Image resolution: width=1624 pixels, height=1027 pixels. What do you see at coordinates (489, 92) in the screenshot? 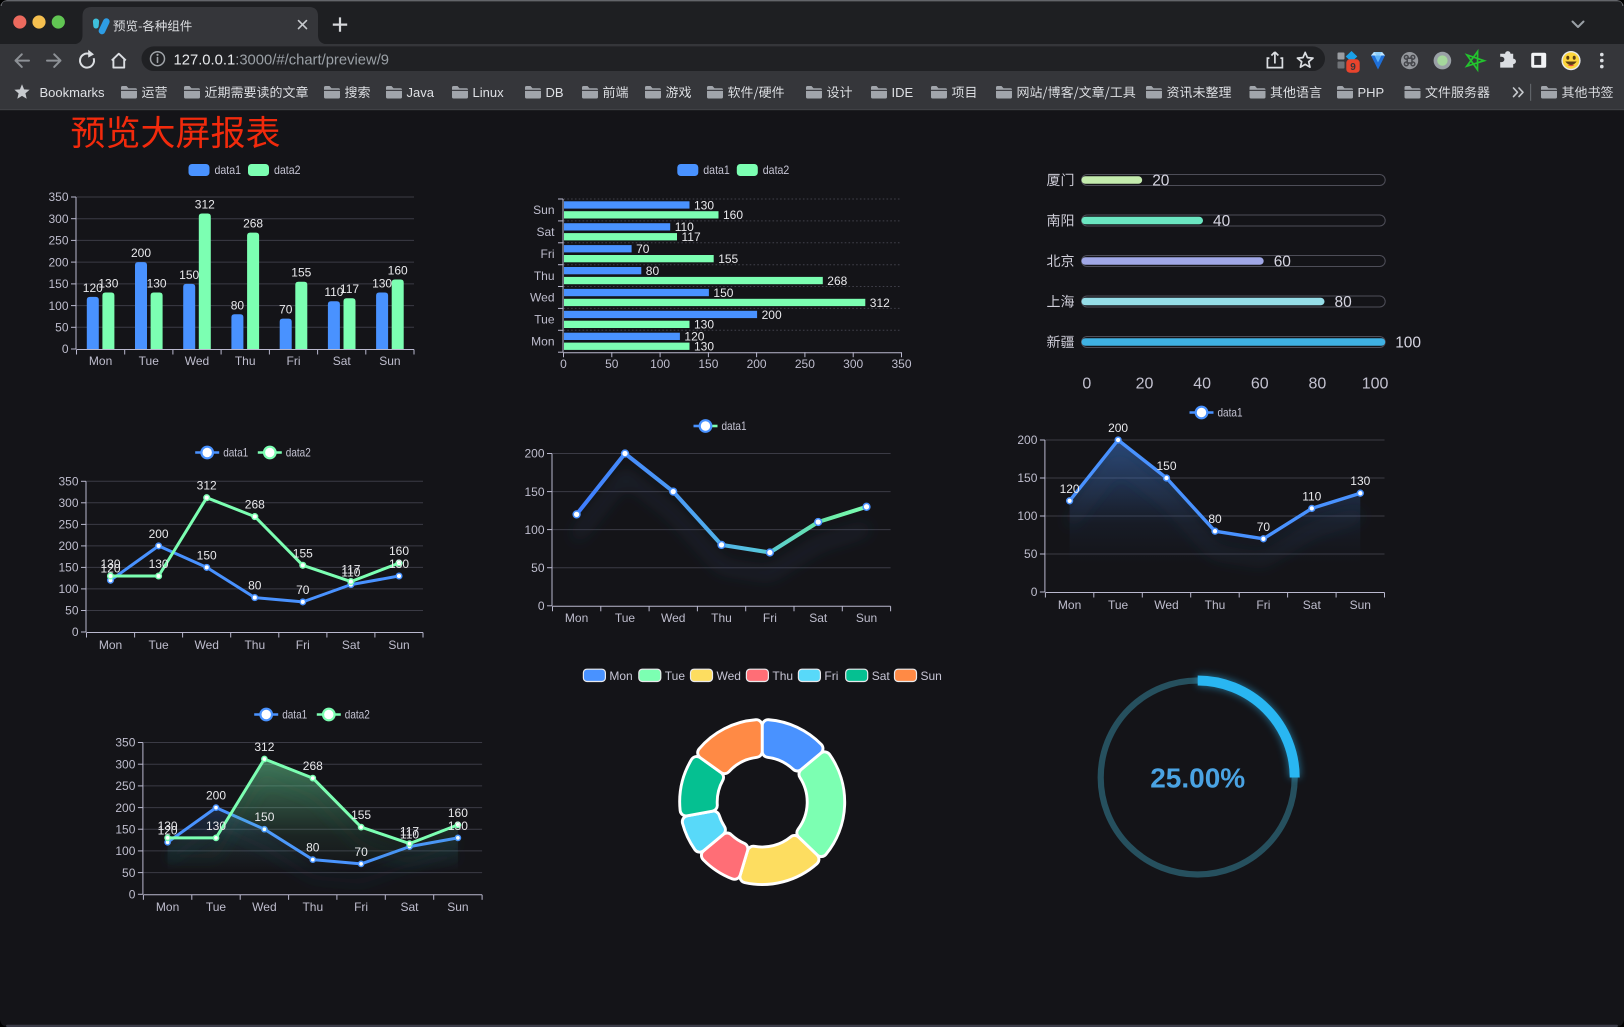
I see `svg-text: Linux` at bounding box center [489, 92].